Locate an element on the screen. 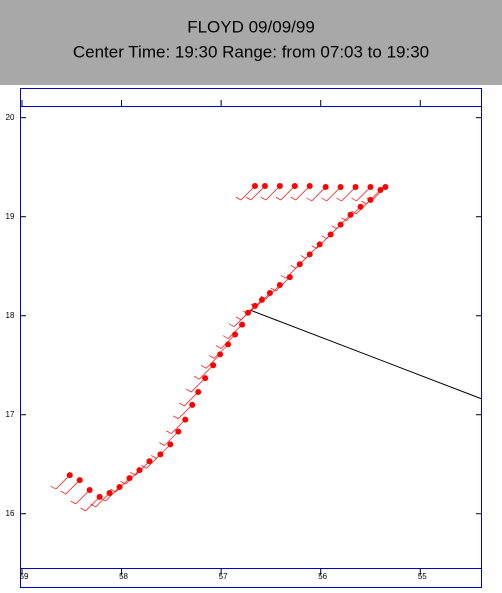 Image resolution: width=502 pixels, height=593 pixels. x-tick-label: 58 is located at coordinates (123, 576).